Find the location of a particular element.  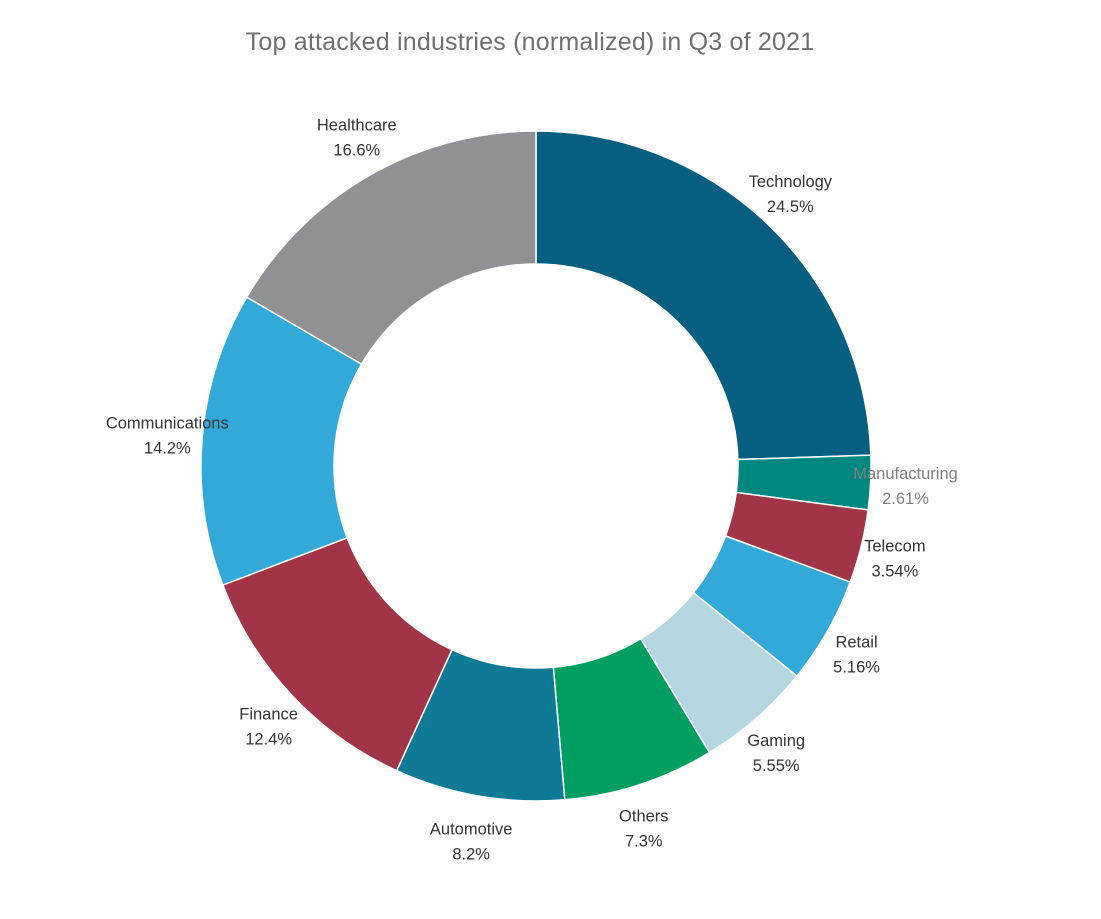

value-label-healthcare: 16.6% is located at coordinates (356, 150).